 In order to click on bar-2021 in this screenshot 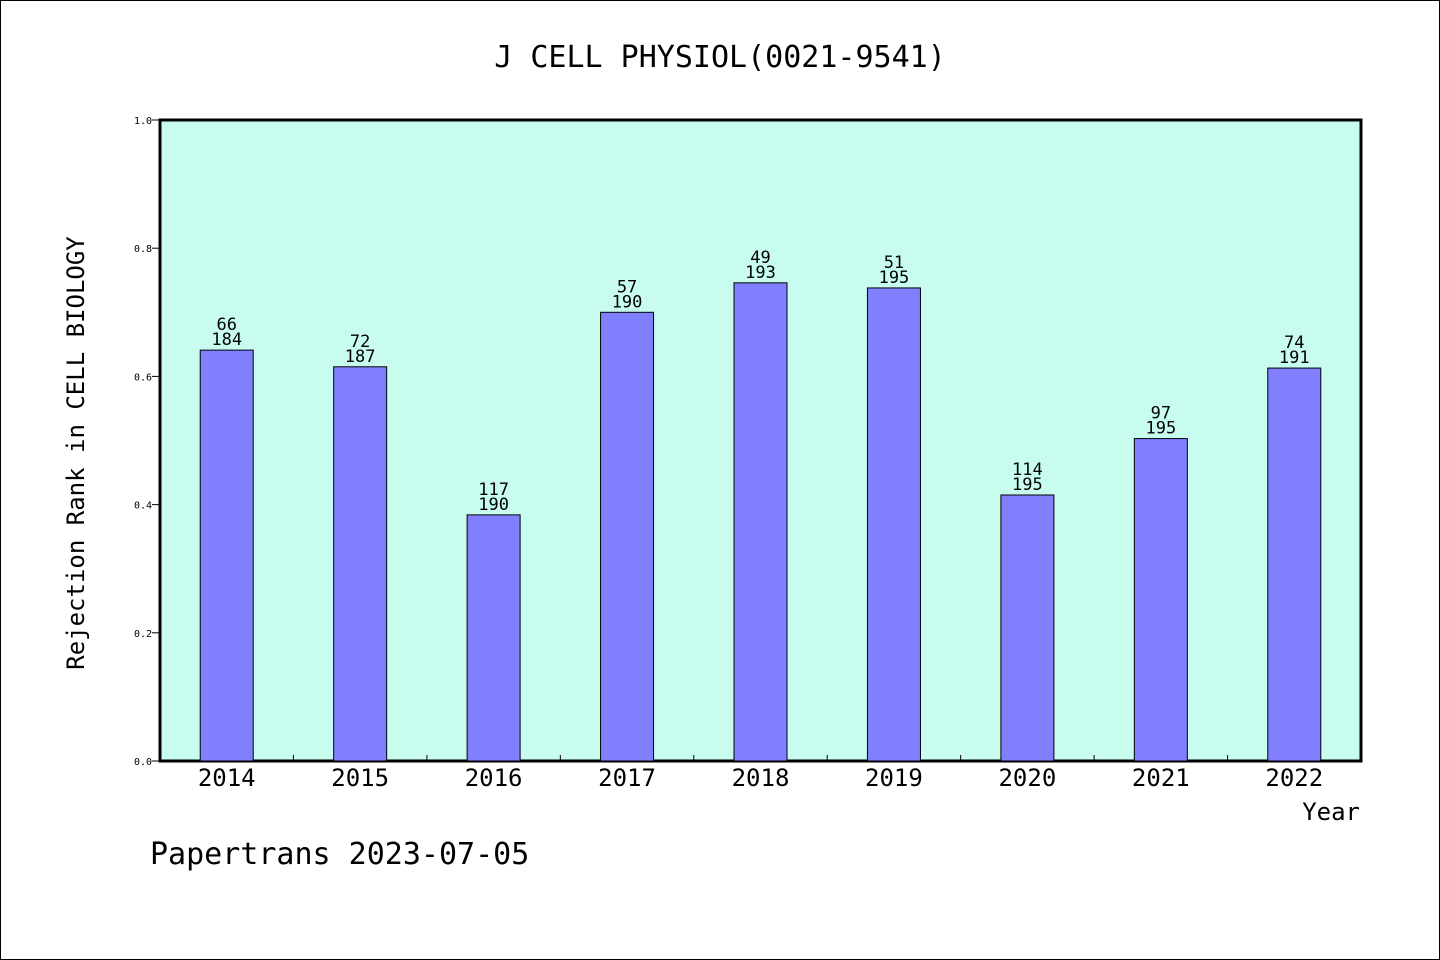, I will do `click(1160, 600)`.